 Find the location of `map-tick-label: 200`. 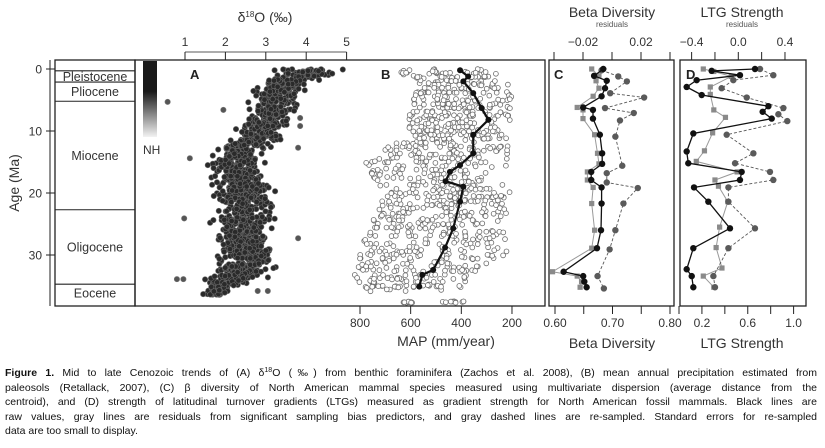

map-tick-label: 200 is located at coordinates (512, 323).